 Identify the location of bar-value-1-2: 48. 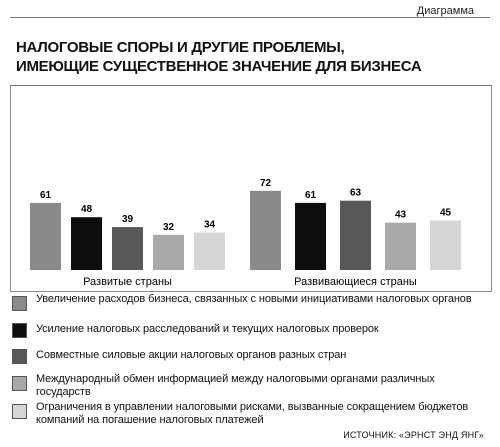
(87, 209).